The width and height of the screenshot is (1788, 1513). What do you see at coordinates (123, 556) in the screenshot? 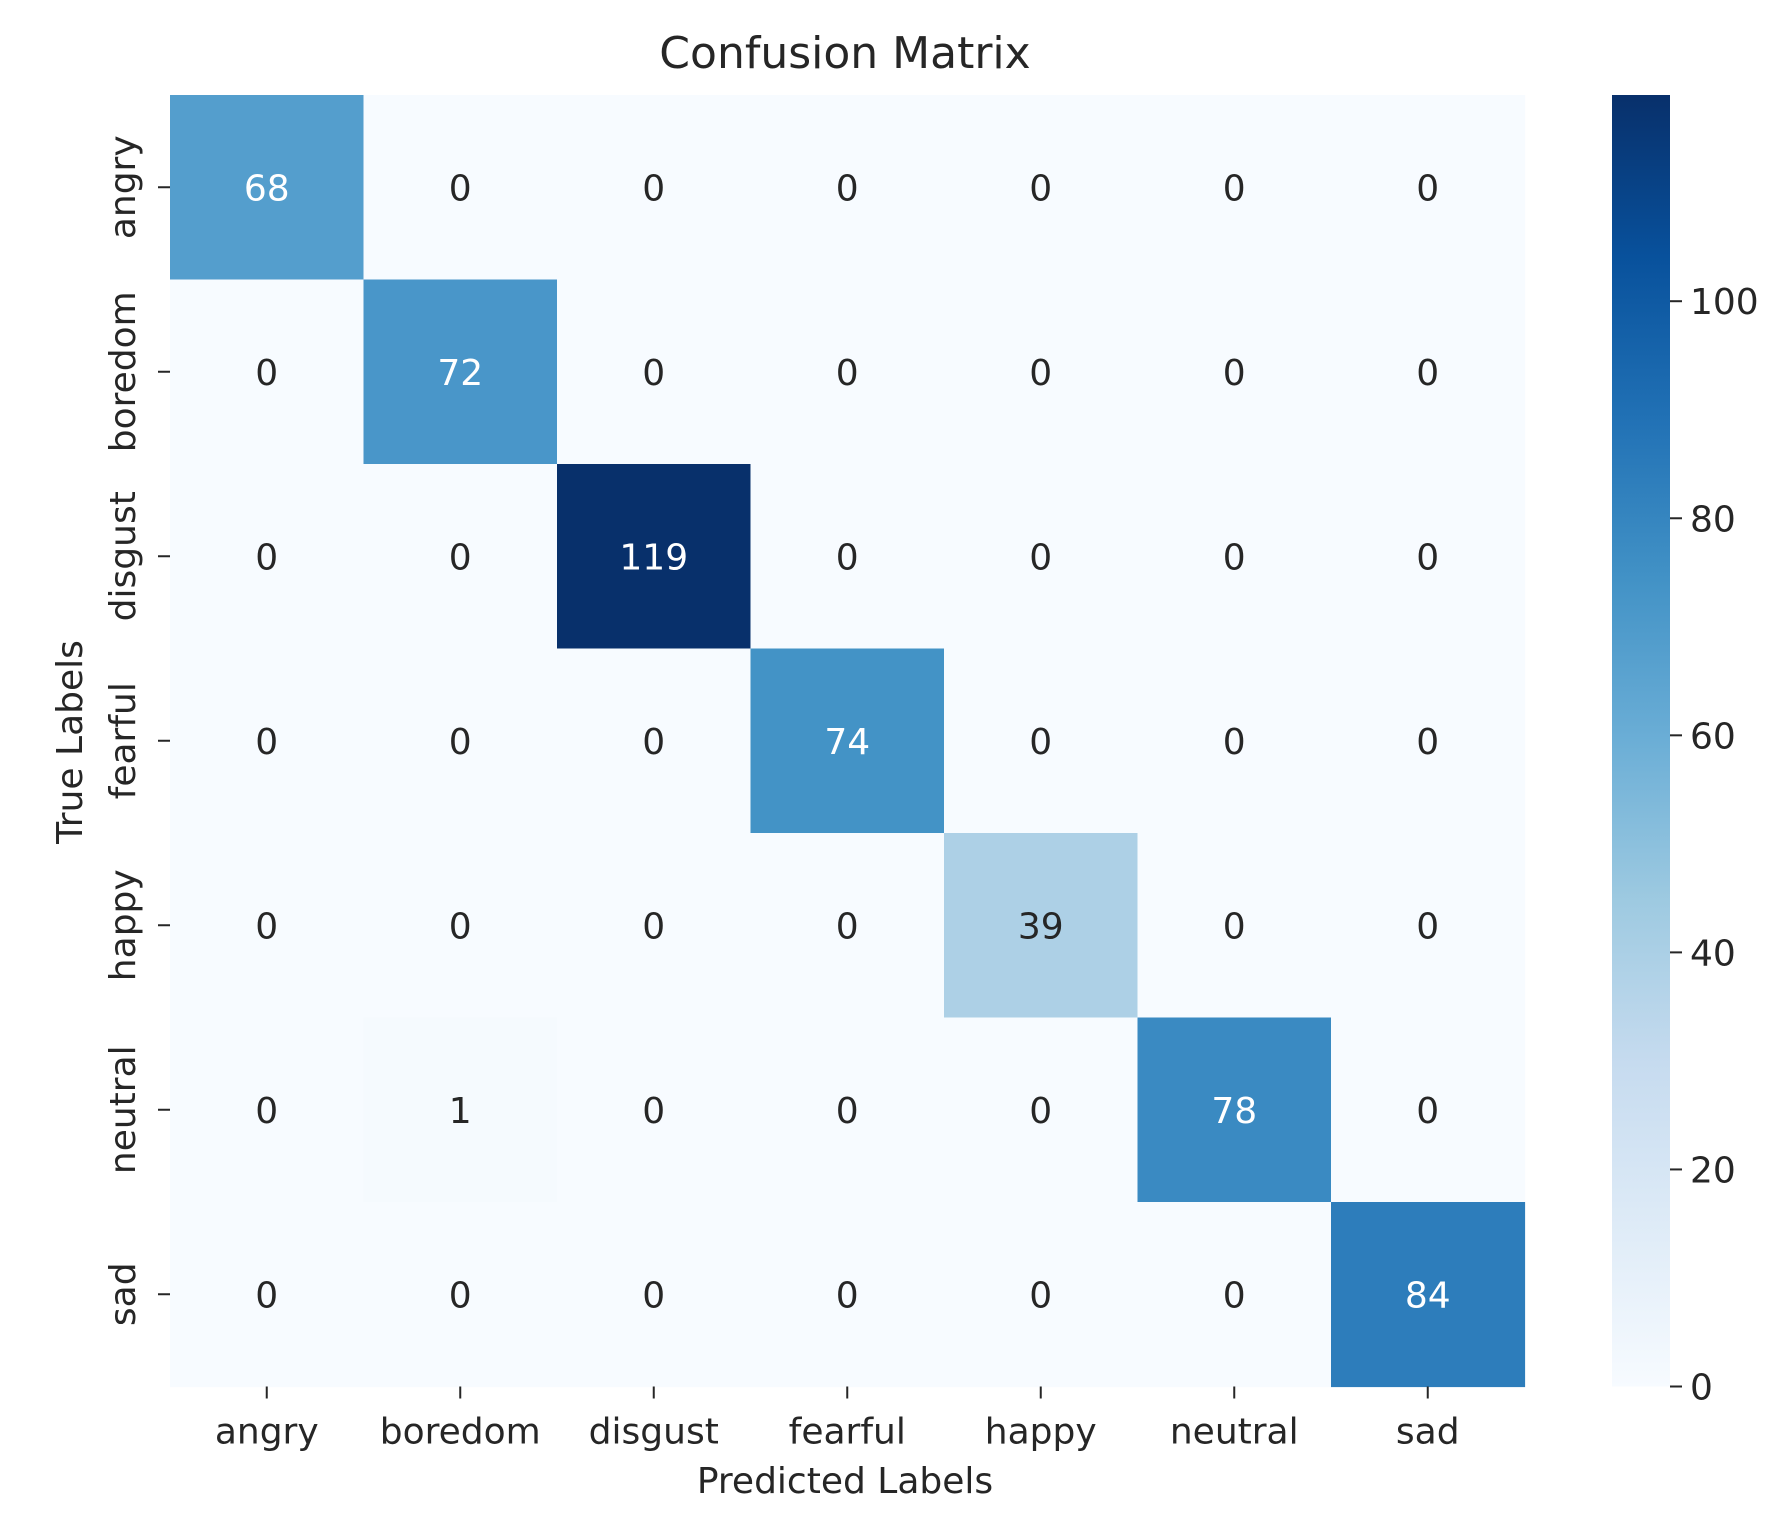
I see `y-tick-label: disgust` at bounding box center [123, 556].